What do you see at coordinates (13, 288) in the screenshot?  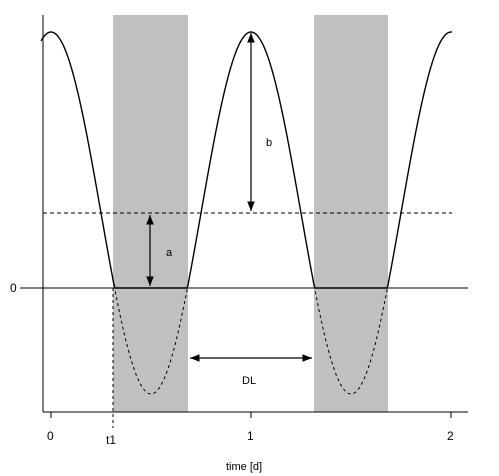 I see `y-zero-label: 0` at bounding box center [13, 288].